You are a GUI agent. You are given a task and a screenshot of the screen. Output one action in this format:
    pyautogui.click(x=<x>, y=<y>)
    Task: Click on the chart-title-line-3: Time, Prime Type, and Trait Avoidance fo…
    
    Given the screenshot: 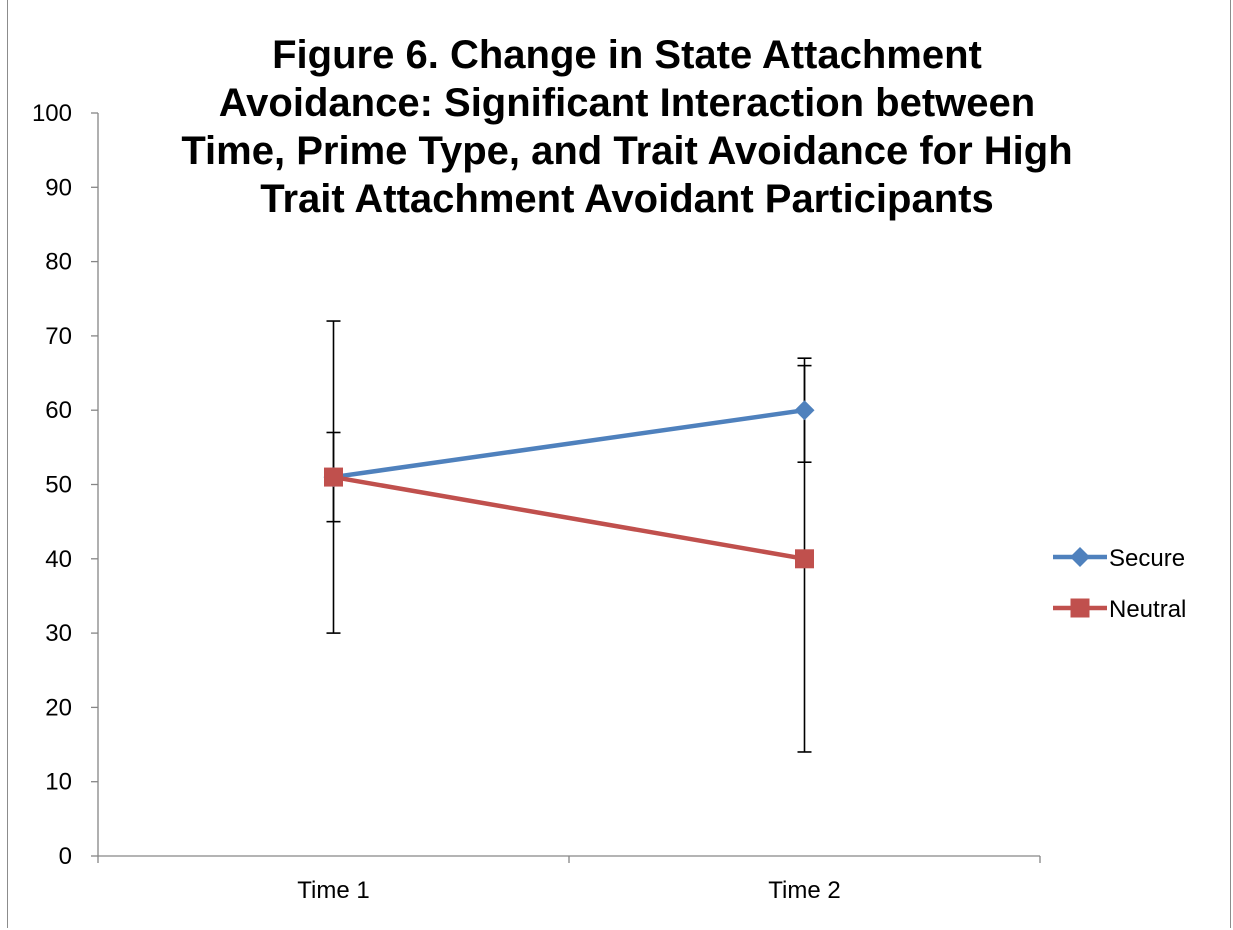 What is the action you would take?
    pyautogui.click(x=626, y=151)
    